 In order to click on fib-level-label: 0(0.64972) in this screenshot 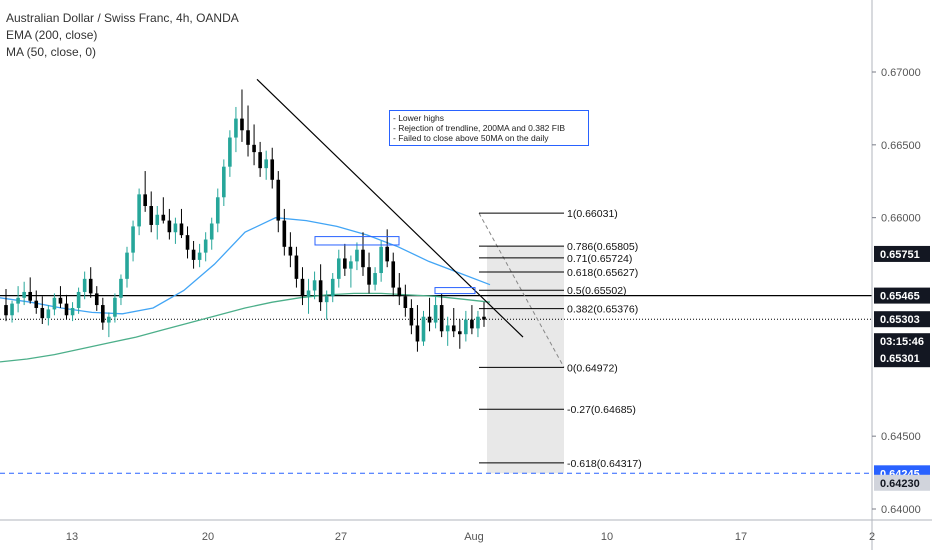, I will do `click(592, 368)`.